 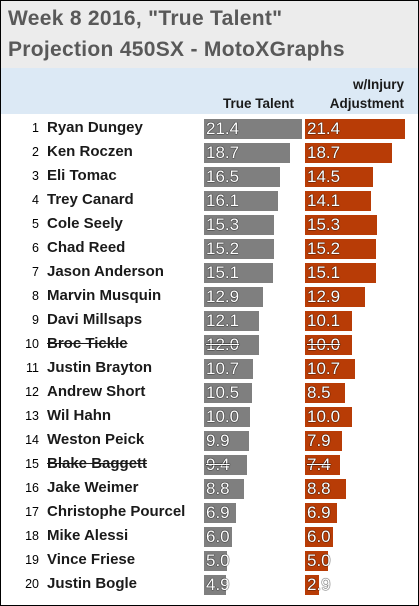 I want to click on chart-row: 1 Ryan Dungey 21.4 21.4, so click(x=209, y=128).